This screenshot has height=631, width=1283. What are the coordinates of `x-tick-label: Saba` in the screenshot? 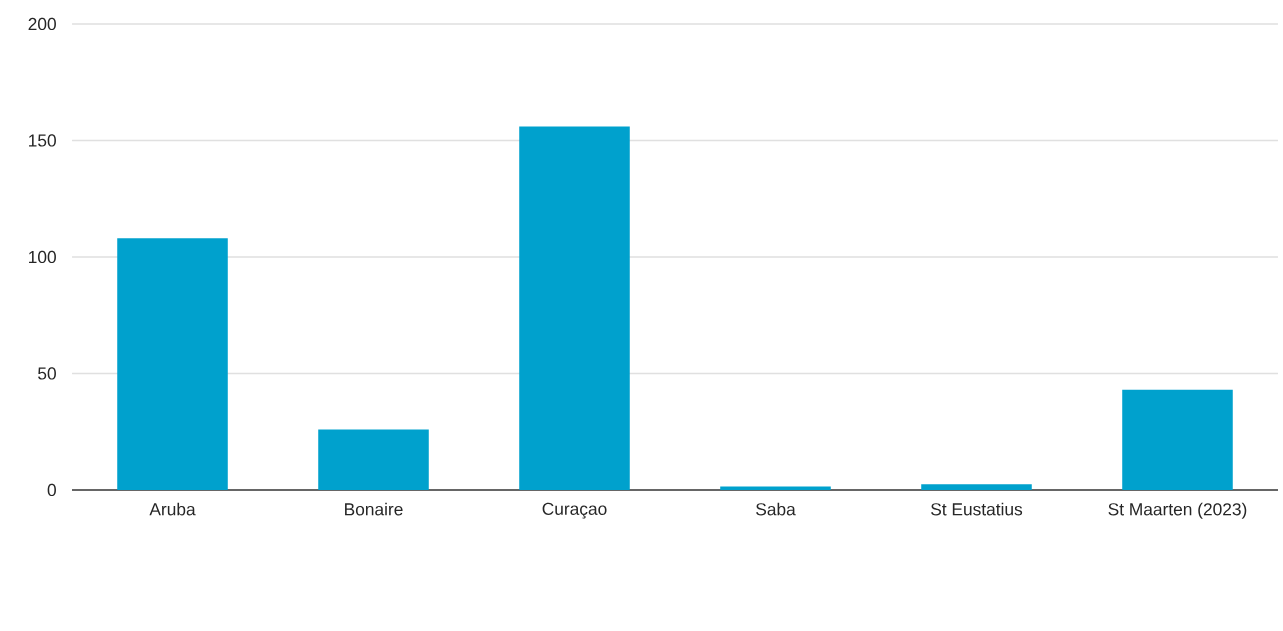 It's located at (776, 509).